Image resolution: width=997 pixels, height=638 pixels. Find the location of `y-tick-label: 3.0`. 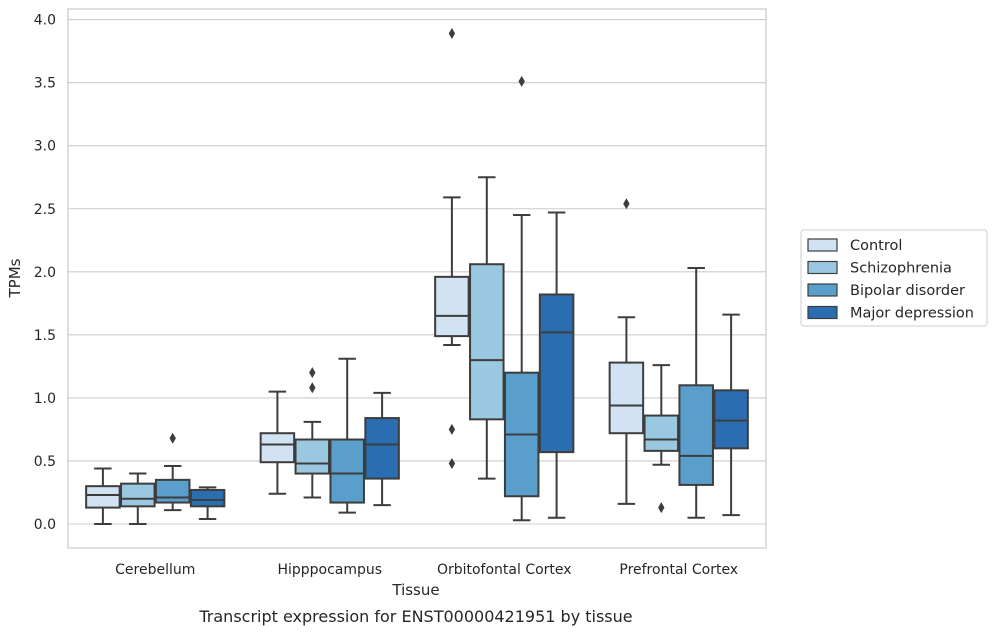

y-tick-label: 3.0 is located at coordinates (45, 147).